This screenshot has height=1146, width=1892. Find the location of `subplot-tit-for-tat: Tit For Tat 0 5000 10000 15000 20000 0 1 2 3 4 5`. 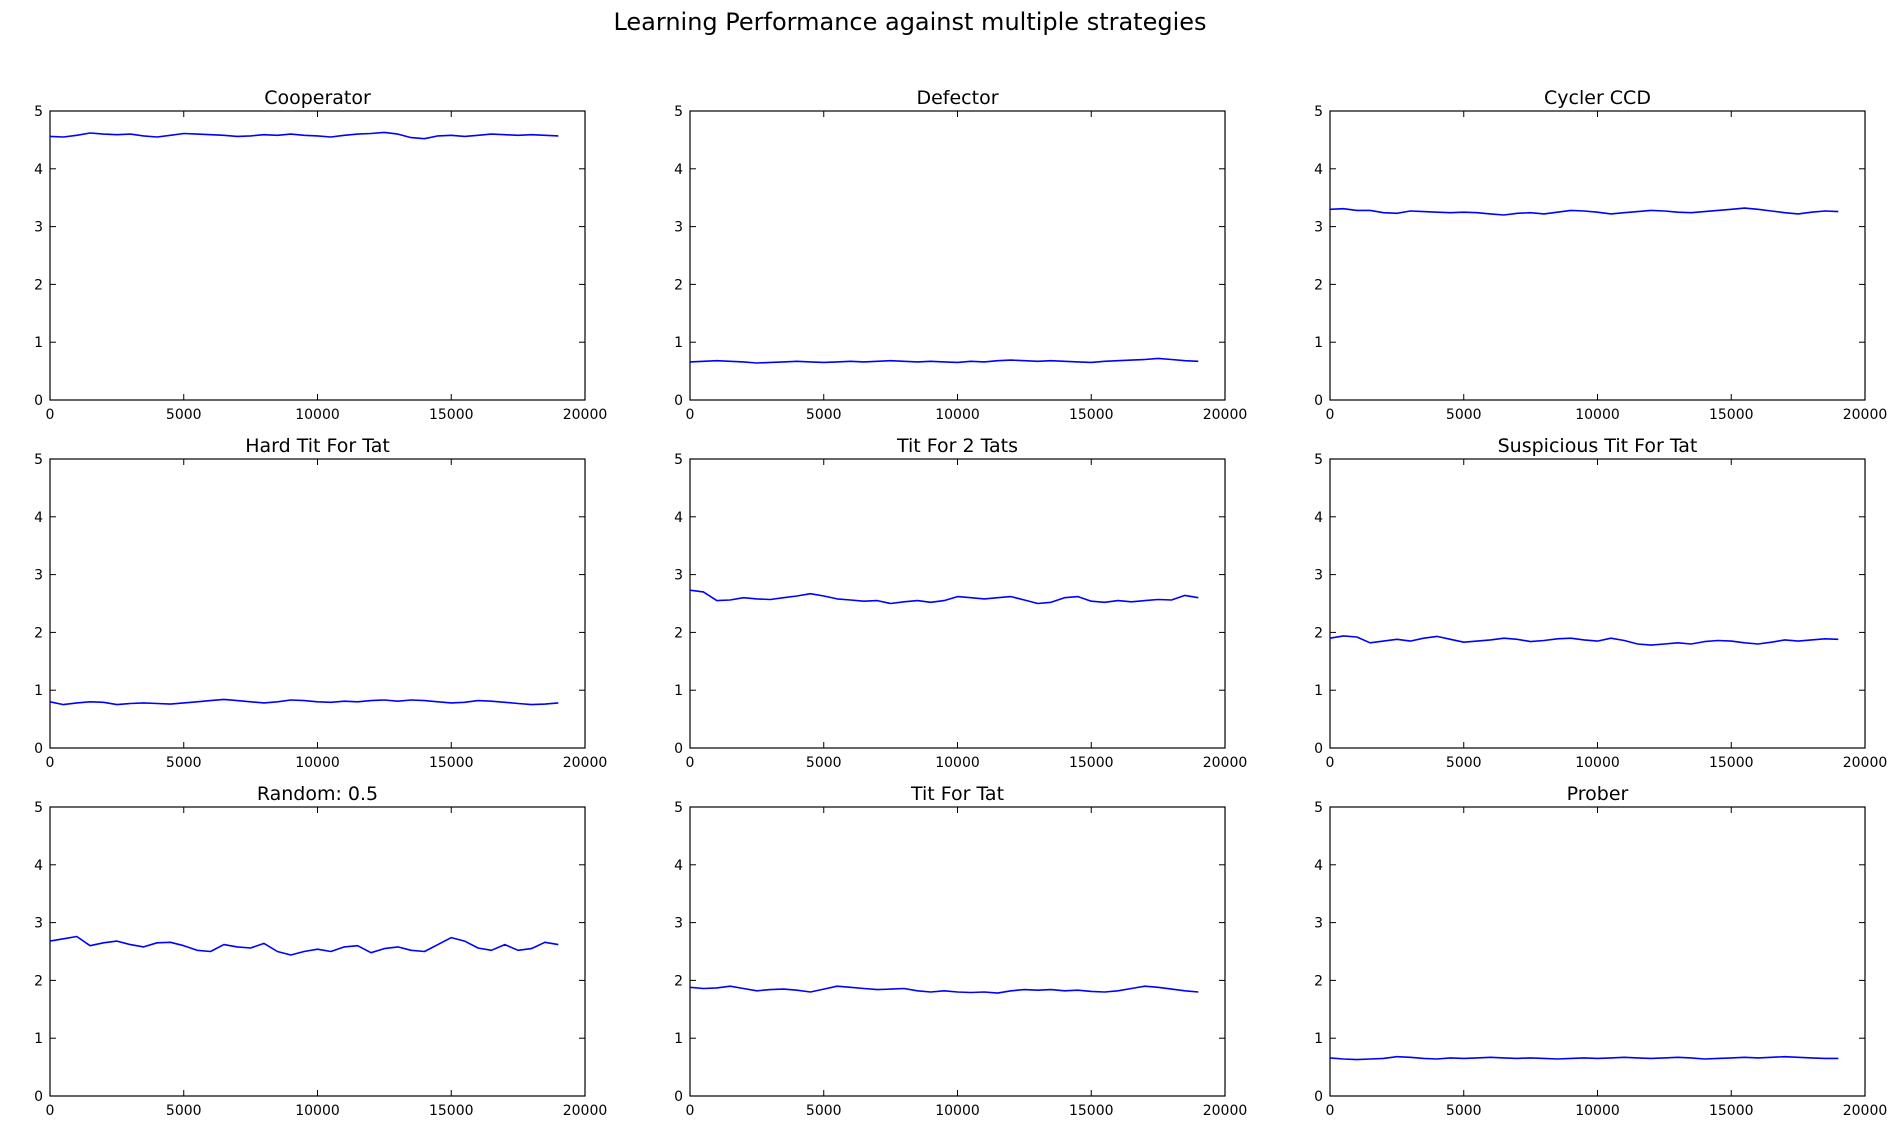

subplot-tit-for-tat: Tit For Tat 0 5000 10000 15000 20000 0 1 2 3 4 5 is located at coordinates (960, 951).